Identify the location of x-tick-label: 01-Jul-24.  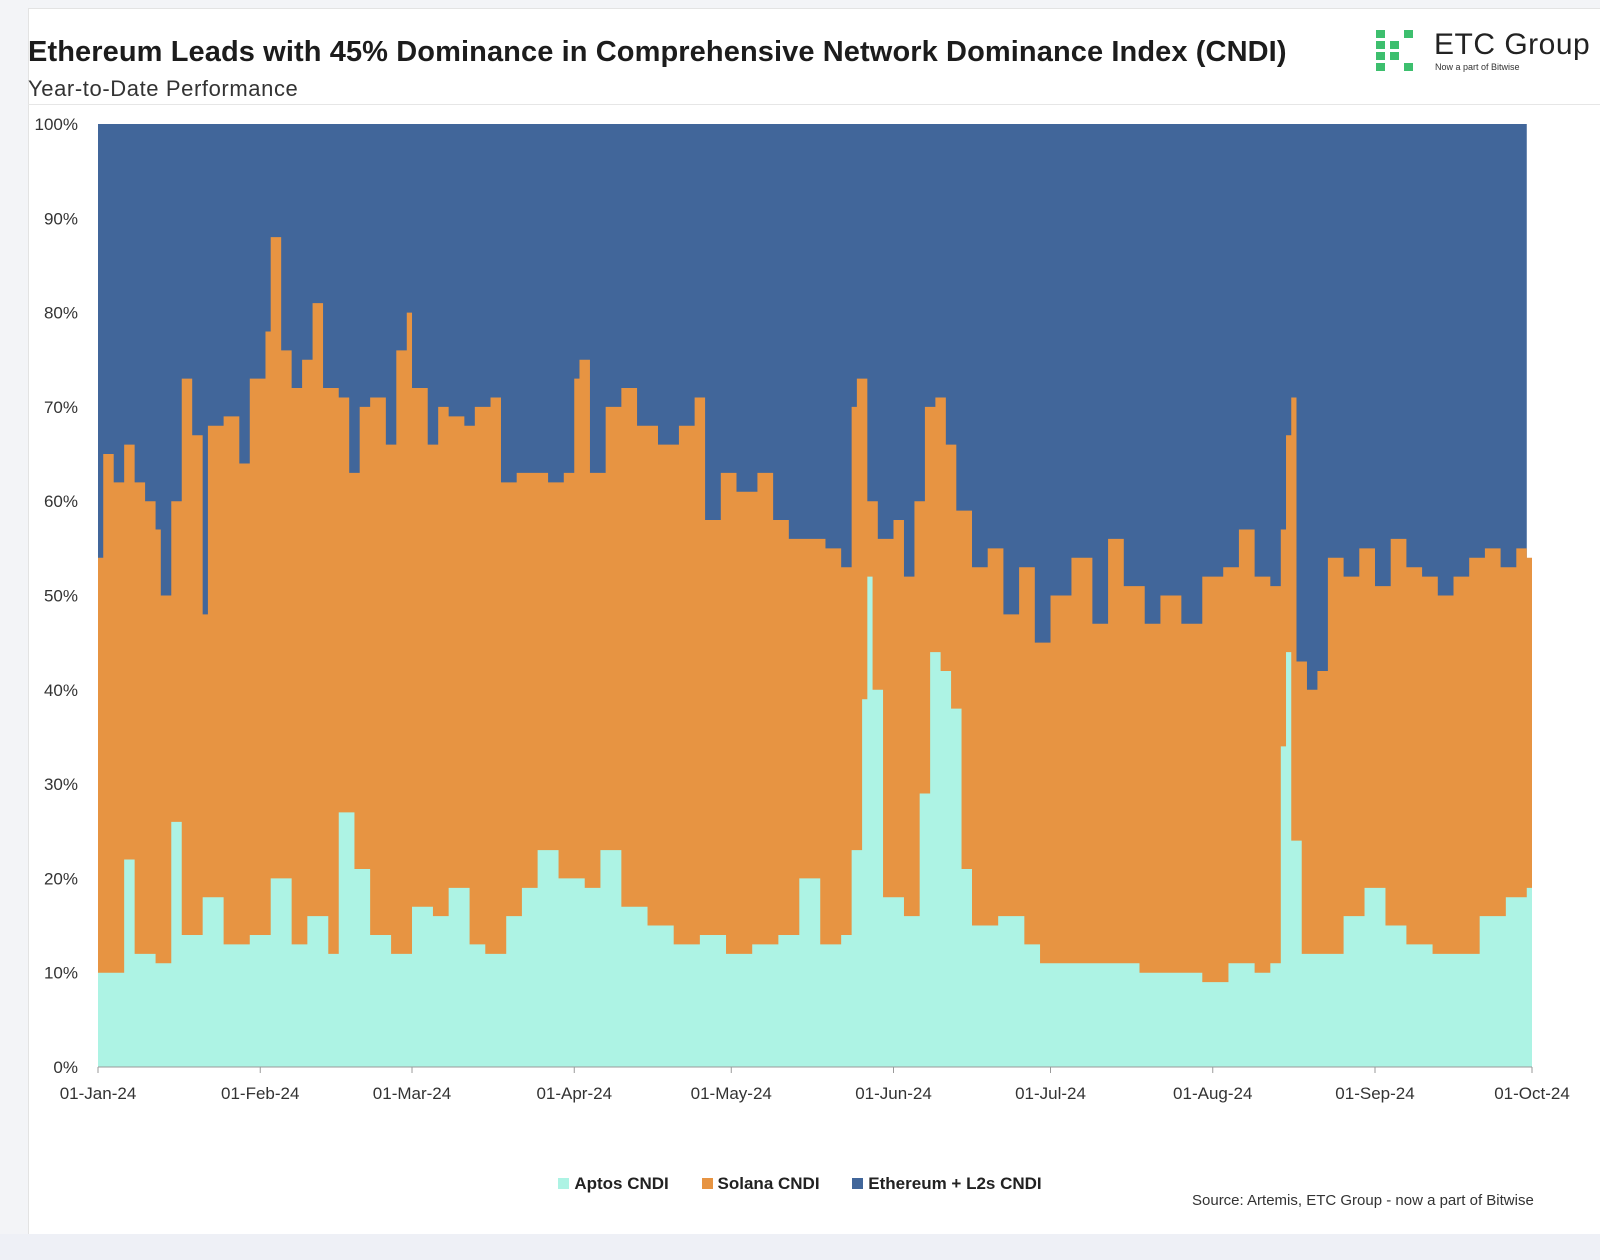
(1050, 1093).